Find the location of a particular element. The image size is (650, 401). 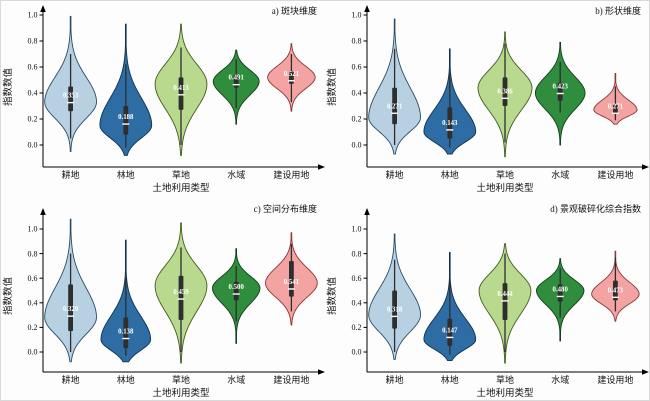

value-label-cropland: 0.318 is located at coordinates (395, 309).